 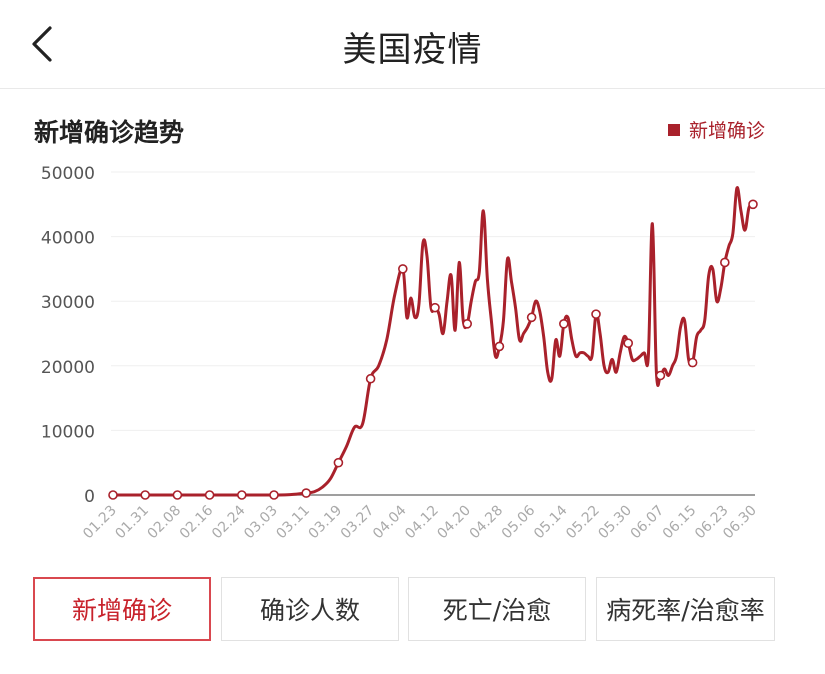 I want to click on x-tick-label: 04.28, so click(x=487, y=523).